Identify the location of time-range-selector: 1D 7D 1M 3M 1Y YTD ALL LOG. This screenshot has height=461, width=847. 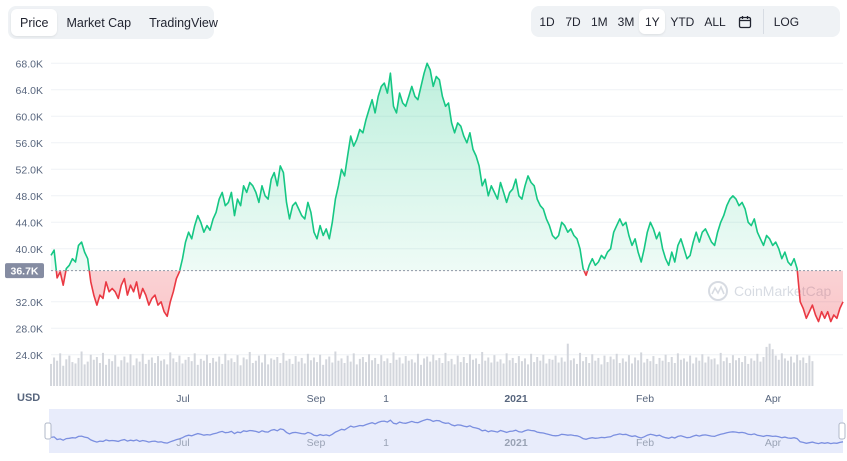
(685, 21).